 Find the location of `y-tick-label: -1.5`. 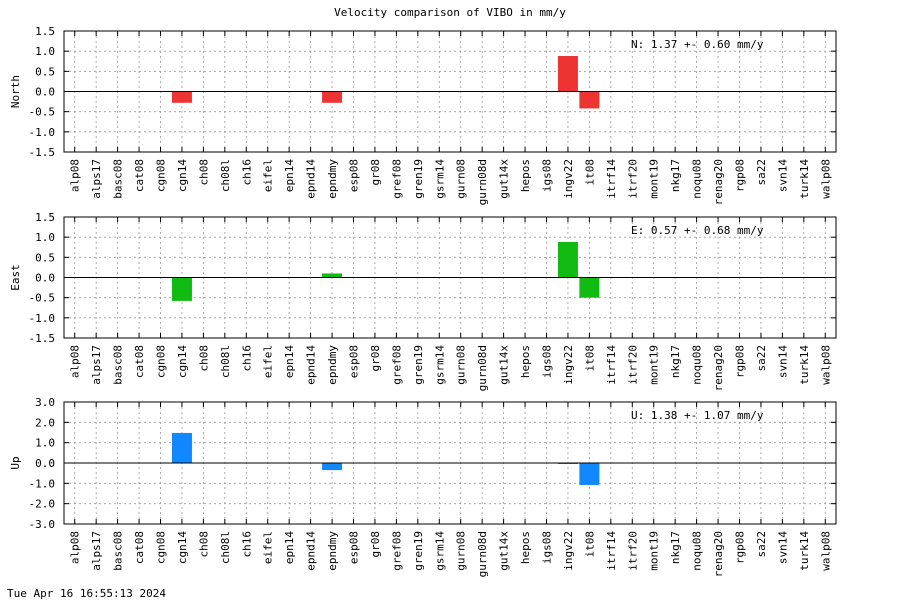

y-tick-label: -1.5 is located at coordinates (42, 152).